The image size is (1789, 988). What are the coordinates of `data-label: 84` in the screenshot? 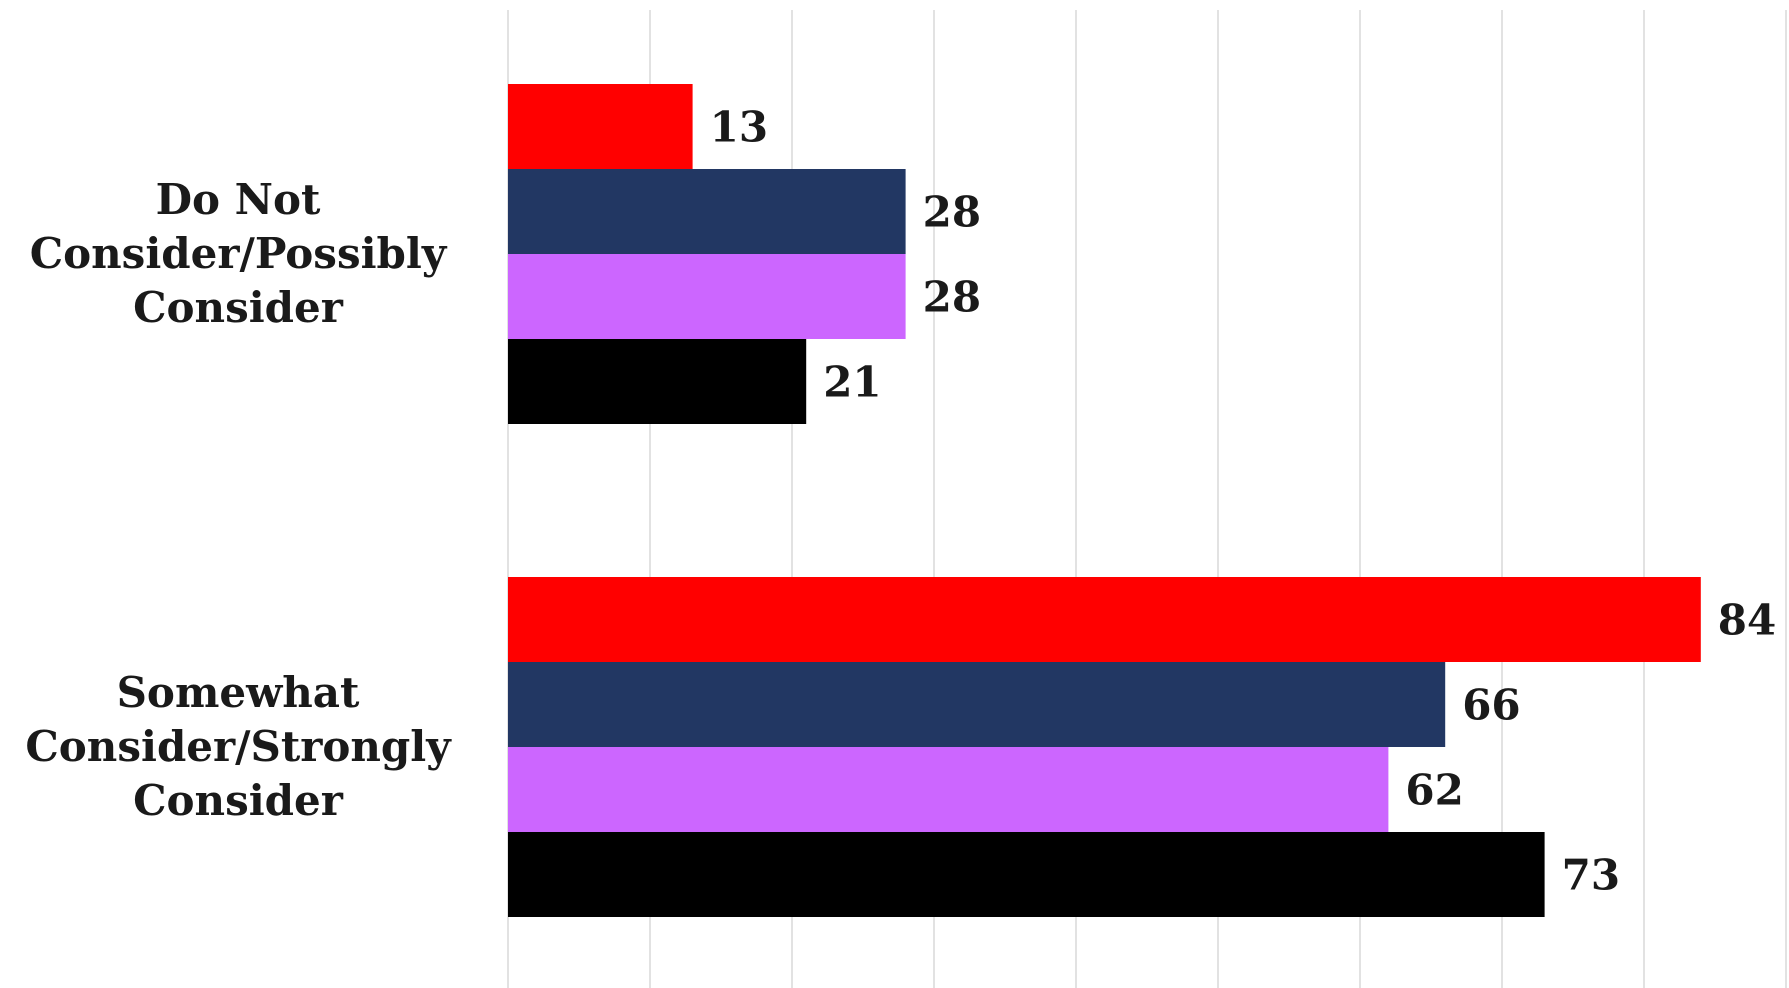 It's located at (1747, 620).